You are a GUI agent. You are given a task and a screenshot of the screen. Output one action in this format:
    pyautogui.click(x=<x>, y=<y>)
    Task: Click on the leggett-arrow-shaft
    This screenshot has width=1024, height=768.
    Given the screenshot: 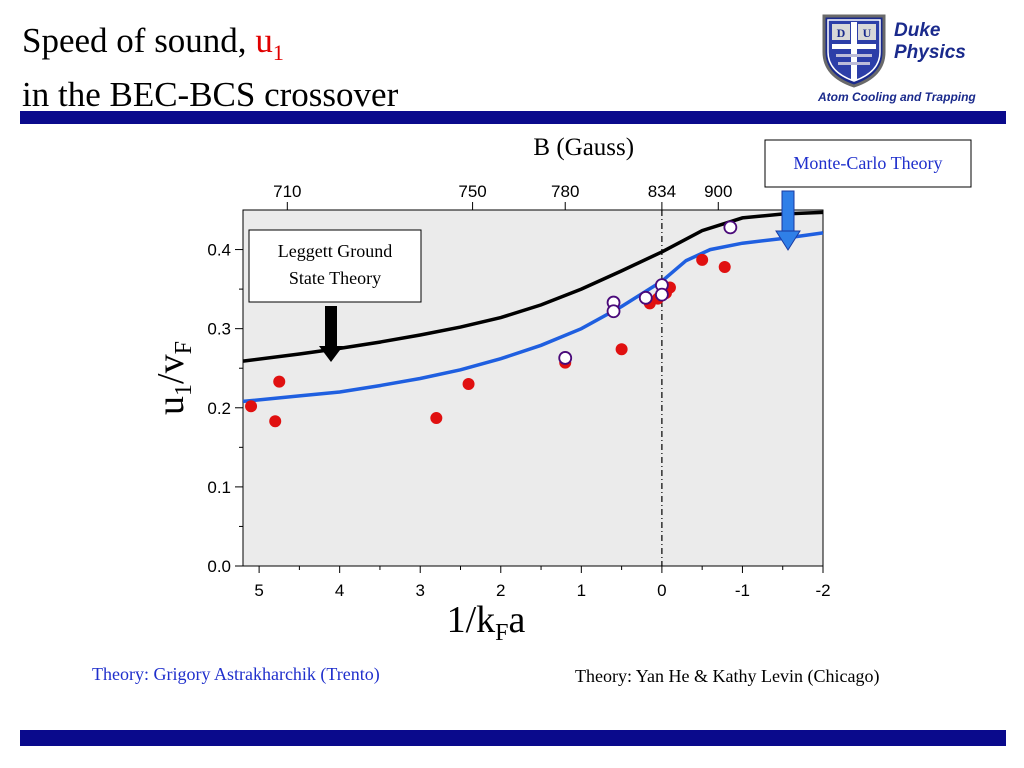 What is the action you would take?
    pyautogui.click(x=331, y=327)
    